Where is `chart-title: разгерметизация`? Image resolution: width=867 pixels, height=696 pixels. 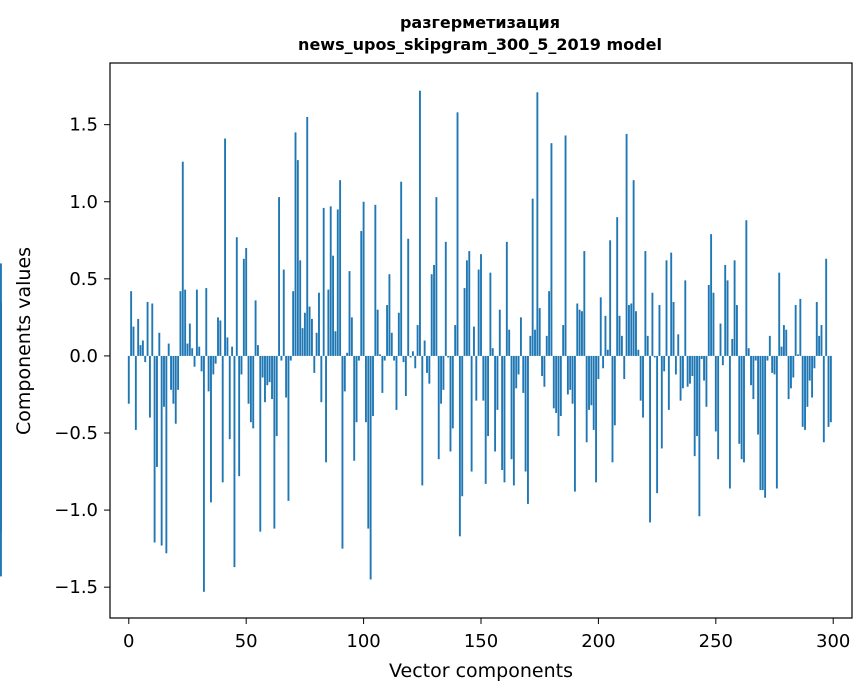 chart-title: разгерметизация is located at coordinates (480, 22).